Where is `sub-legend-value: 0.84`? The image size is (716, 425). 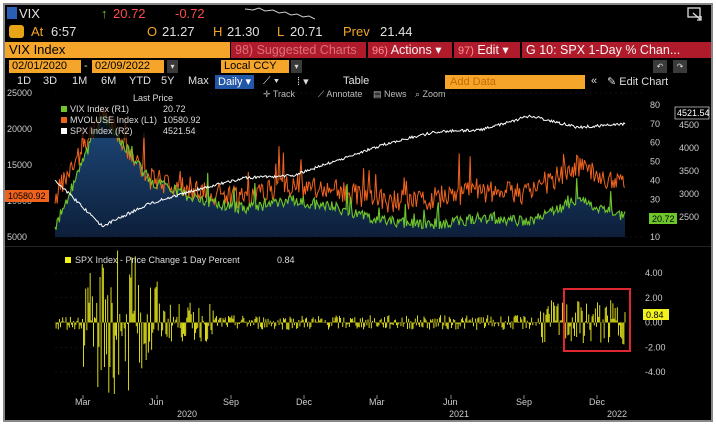 sub-legend-value: 0.84 is located at coordinates (286, 260).